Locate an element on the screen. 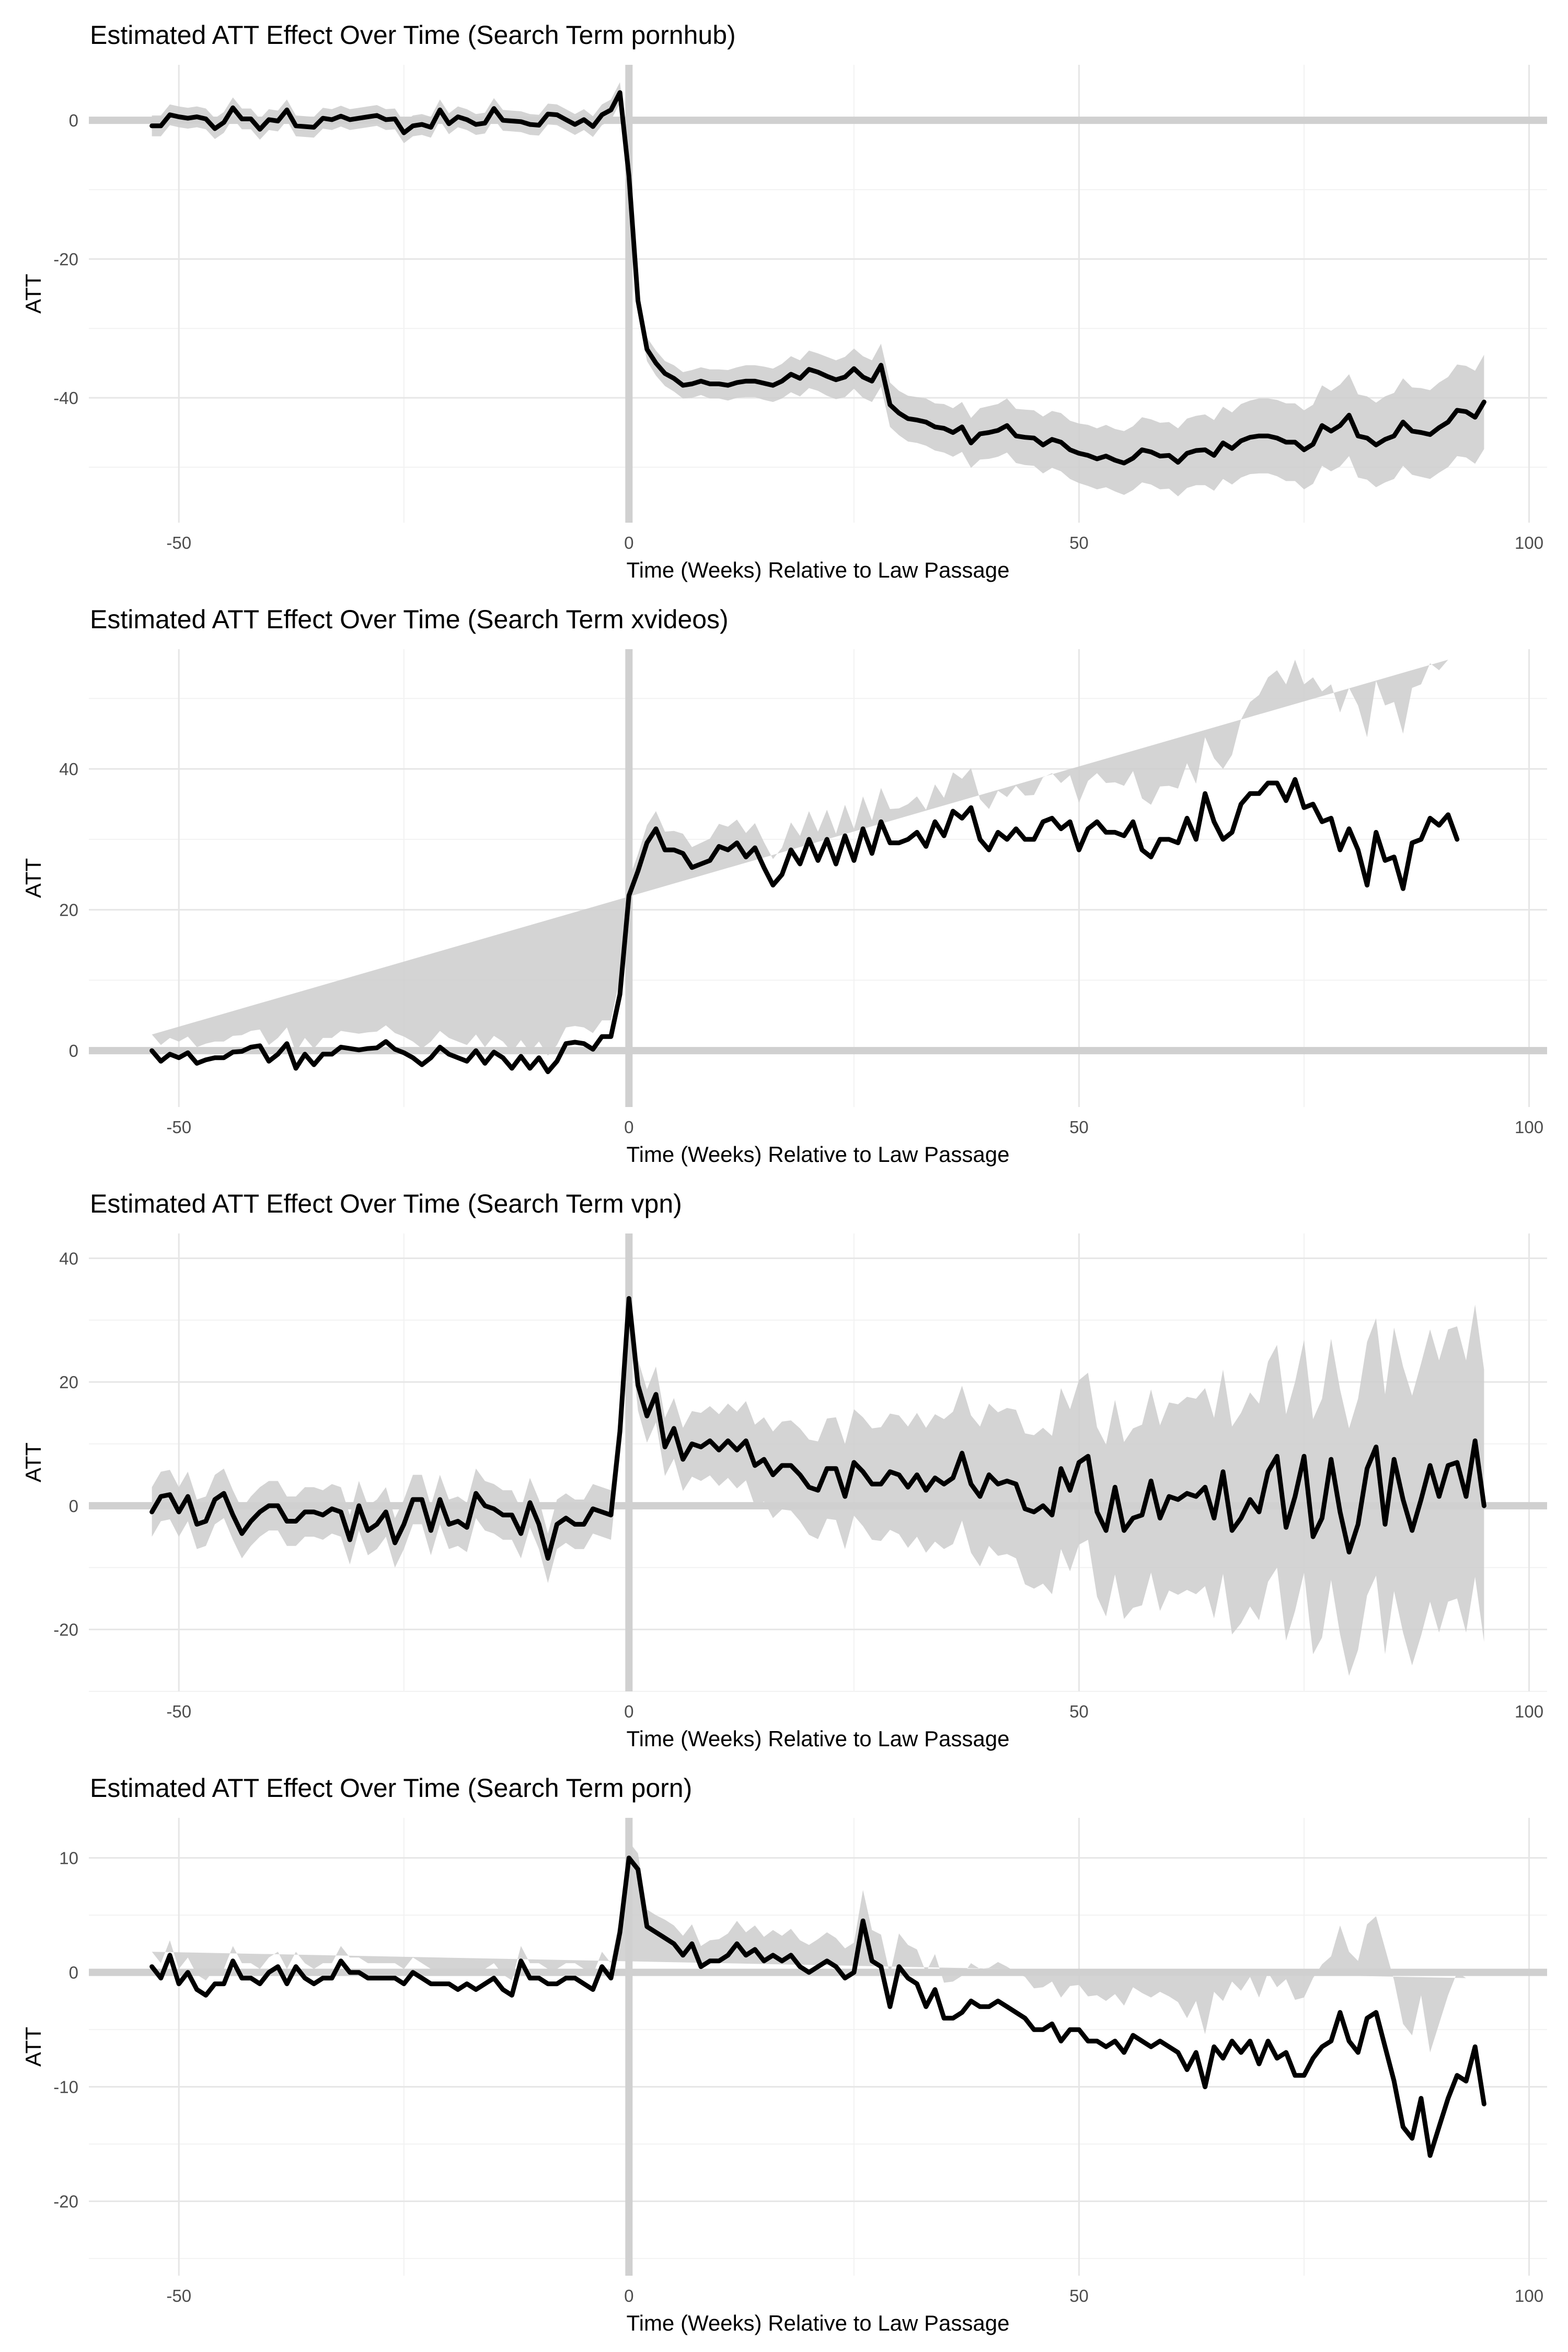 The height and width of the screenshot is (2352, 1568). y-tick-label: -10 is located at coordinates (65, 2087).